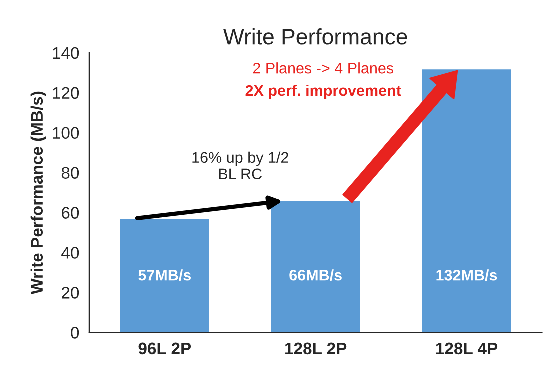  What do you see at coordinates (75, 333) in the screenshot?
I see `y-tick-label: 0` at bounding box center [75, 333].